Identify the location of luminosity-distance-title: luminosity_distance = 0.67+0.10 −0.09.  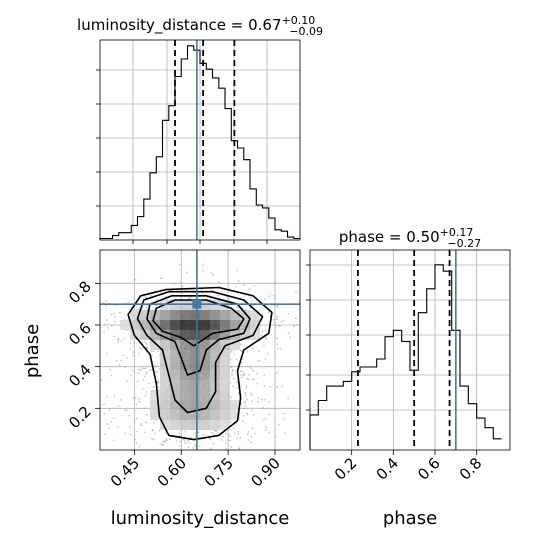
(200, 26).